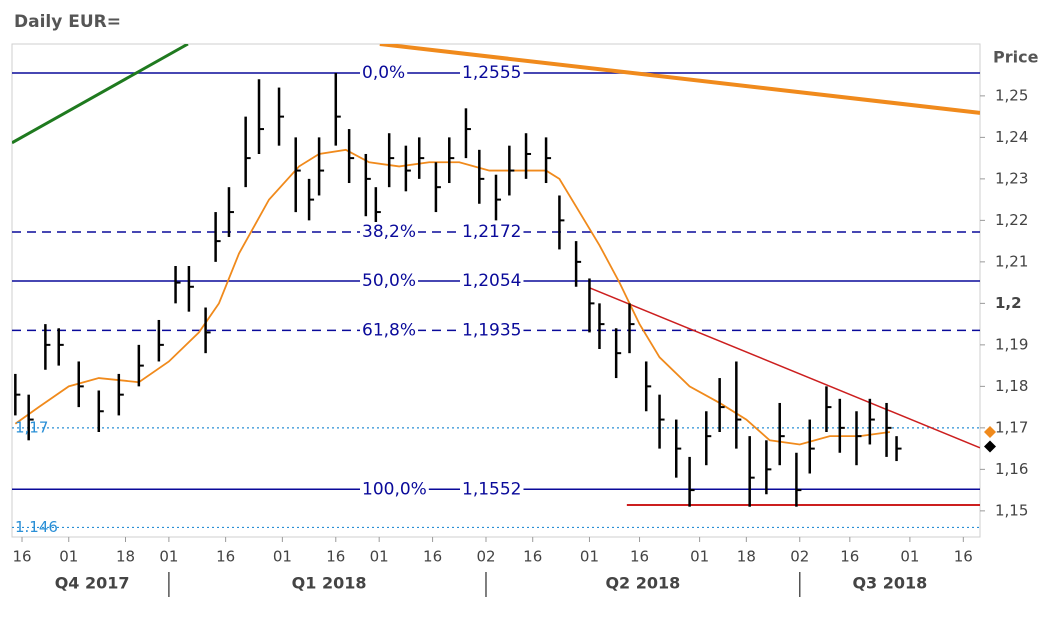 The width and height of the screenshot is (1061, 622). What do you see at coordinates (329, 583) in the screenshot?
I see `quarter-label: Q1 2018` at bounding box center [329, 583].